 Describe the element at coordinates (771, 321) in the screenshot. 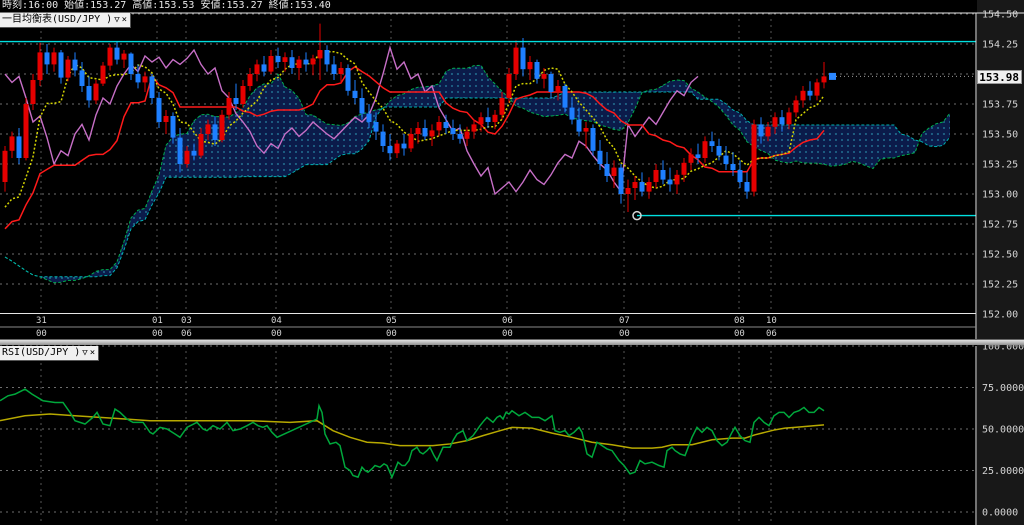

I see `svg-text: 10` at that location.